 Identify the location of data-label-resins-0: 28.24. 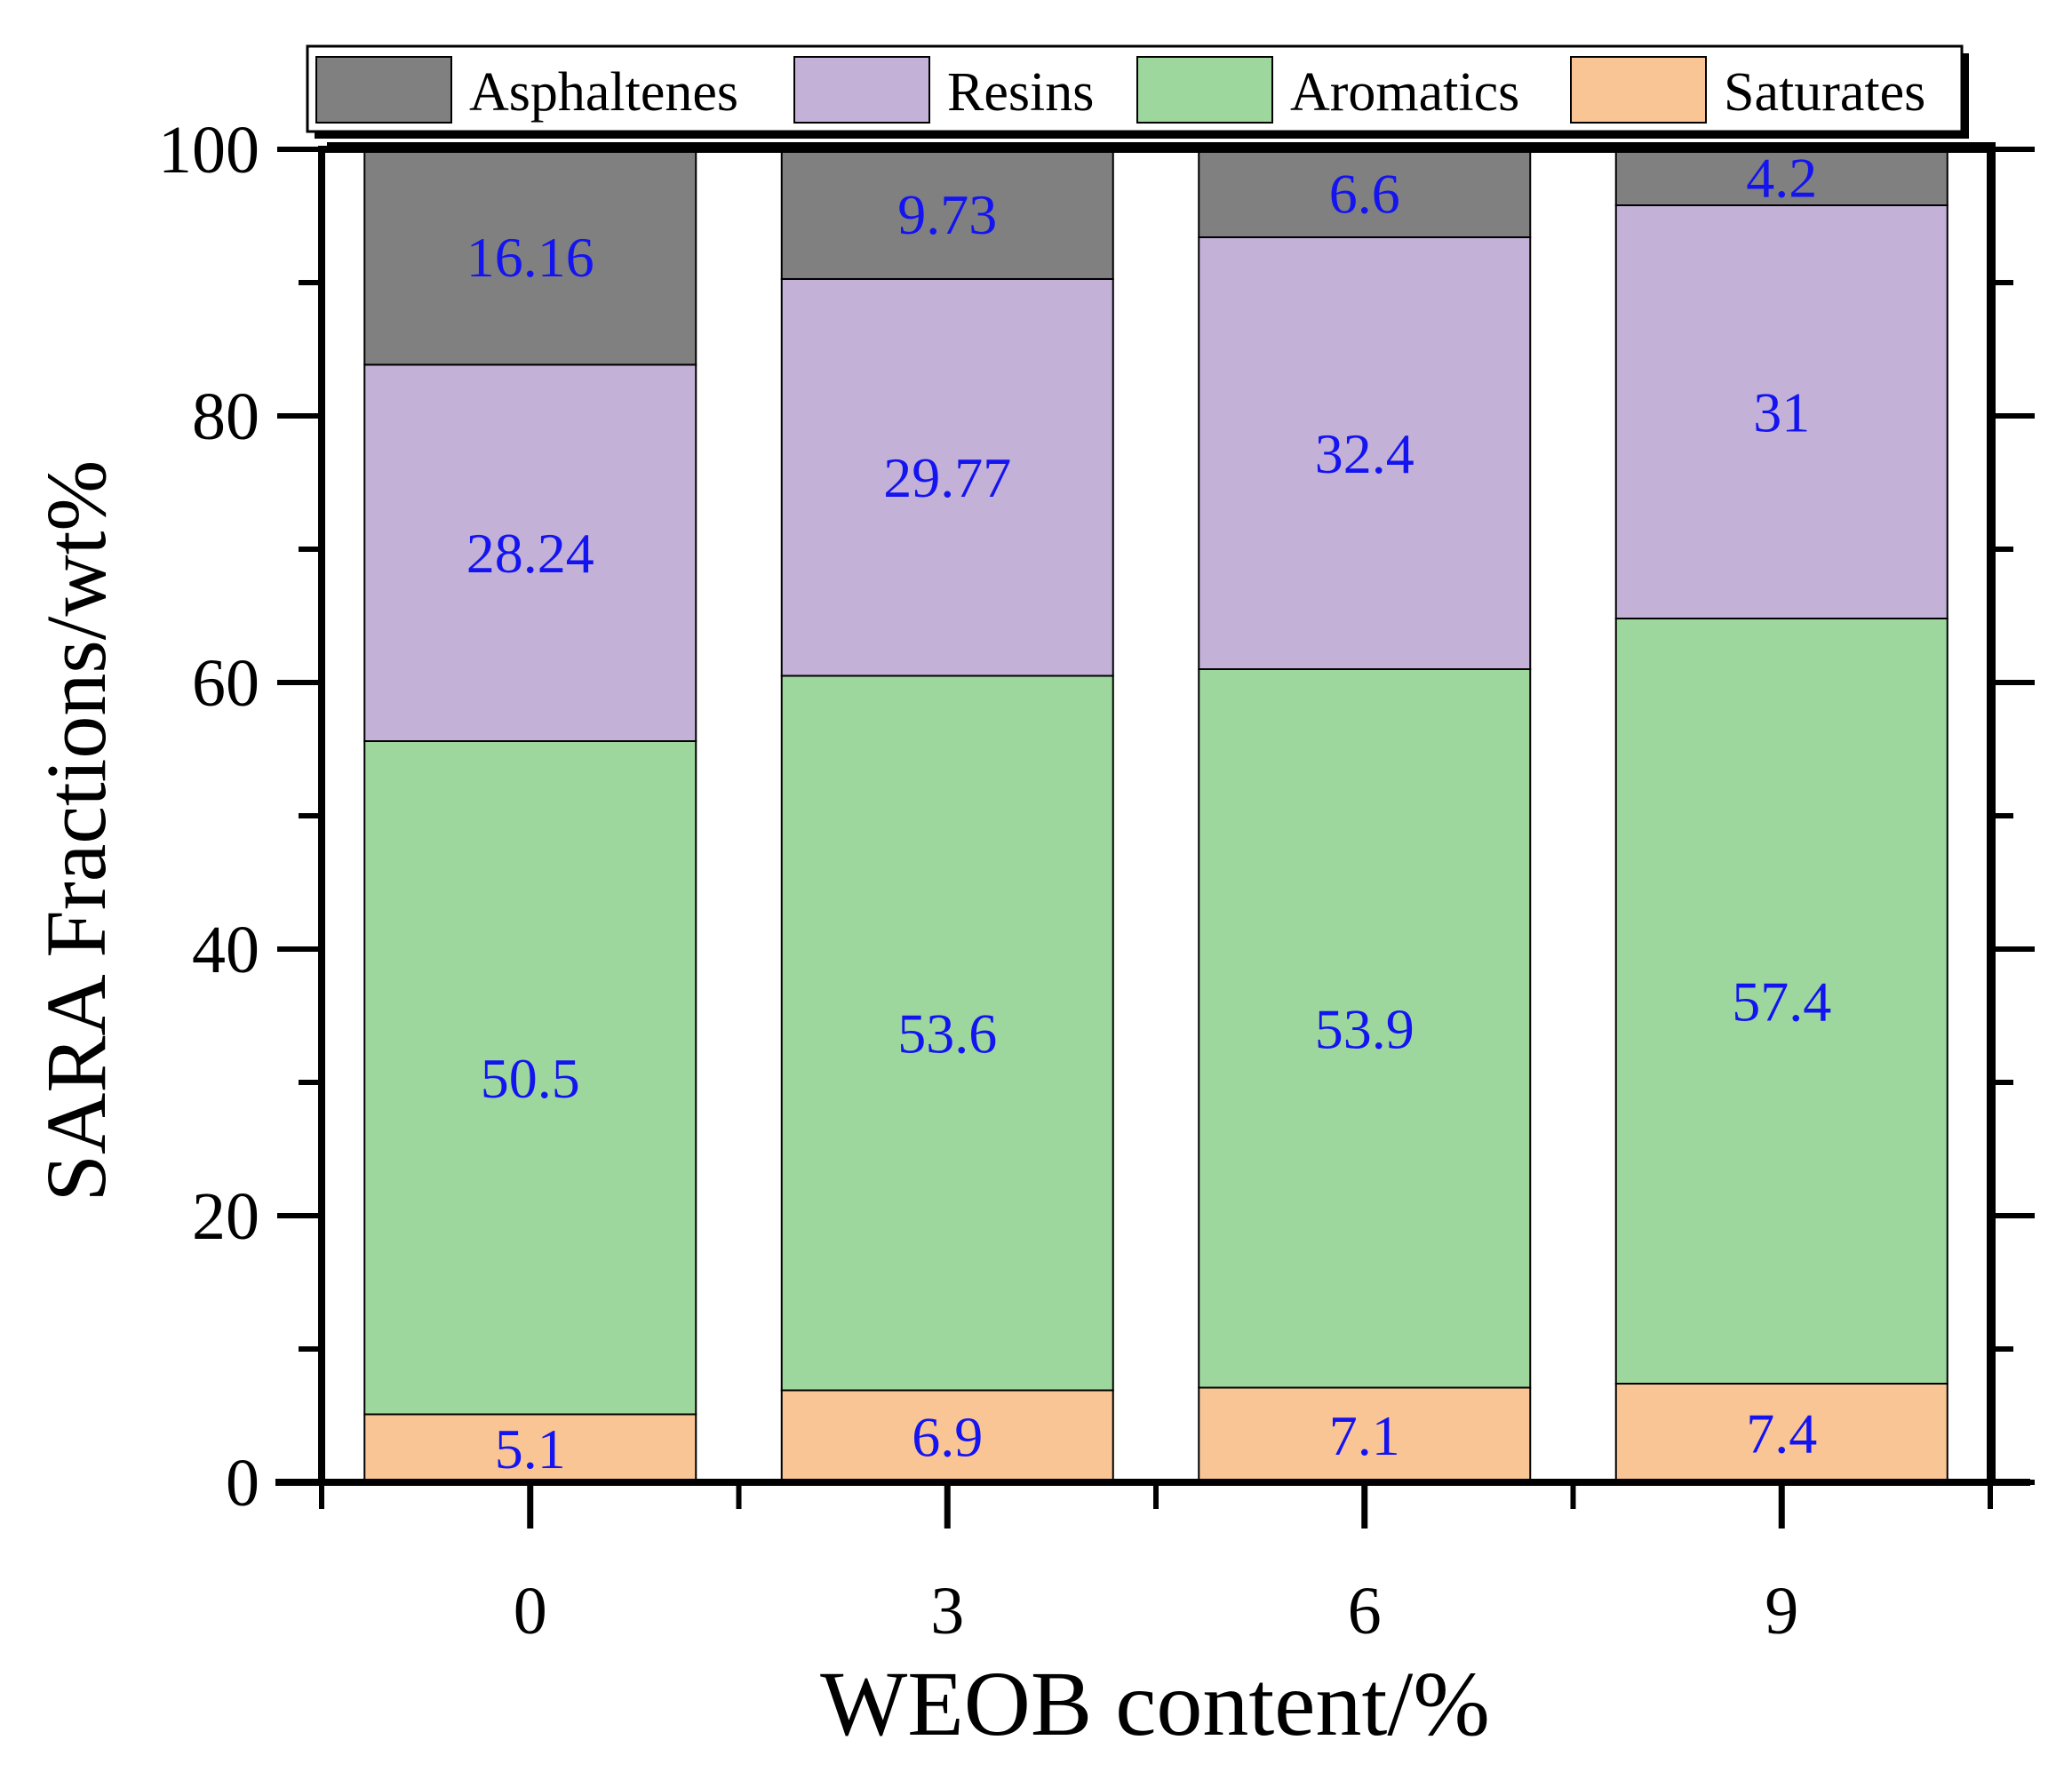
(530, 553).